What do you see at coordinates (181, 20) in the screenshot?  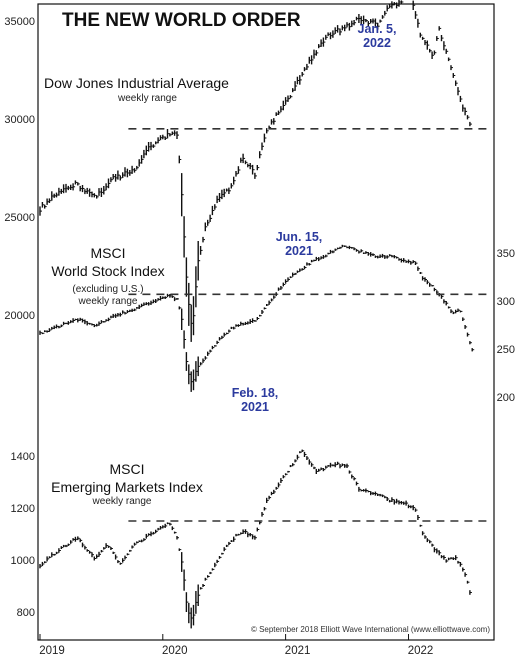 I see `chart-title: THE NEW WORLD ORDER` at bounding box center [181, 20].